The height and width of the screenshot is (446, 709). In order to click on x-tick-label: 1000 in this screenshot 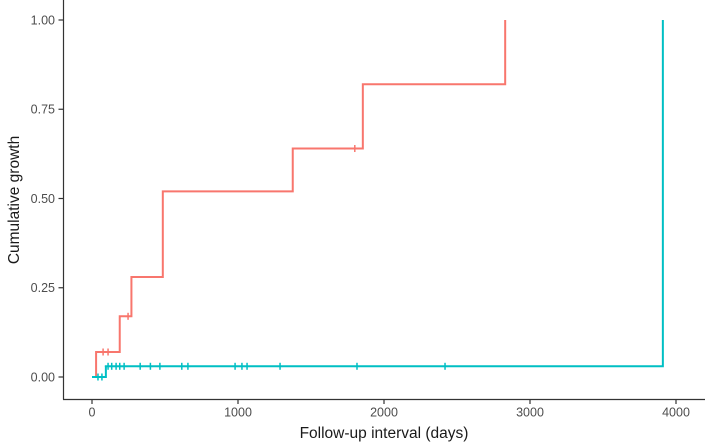, I will do `click(238, 413)`.